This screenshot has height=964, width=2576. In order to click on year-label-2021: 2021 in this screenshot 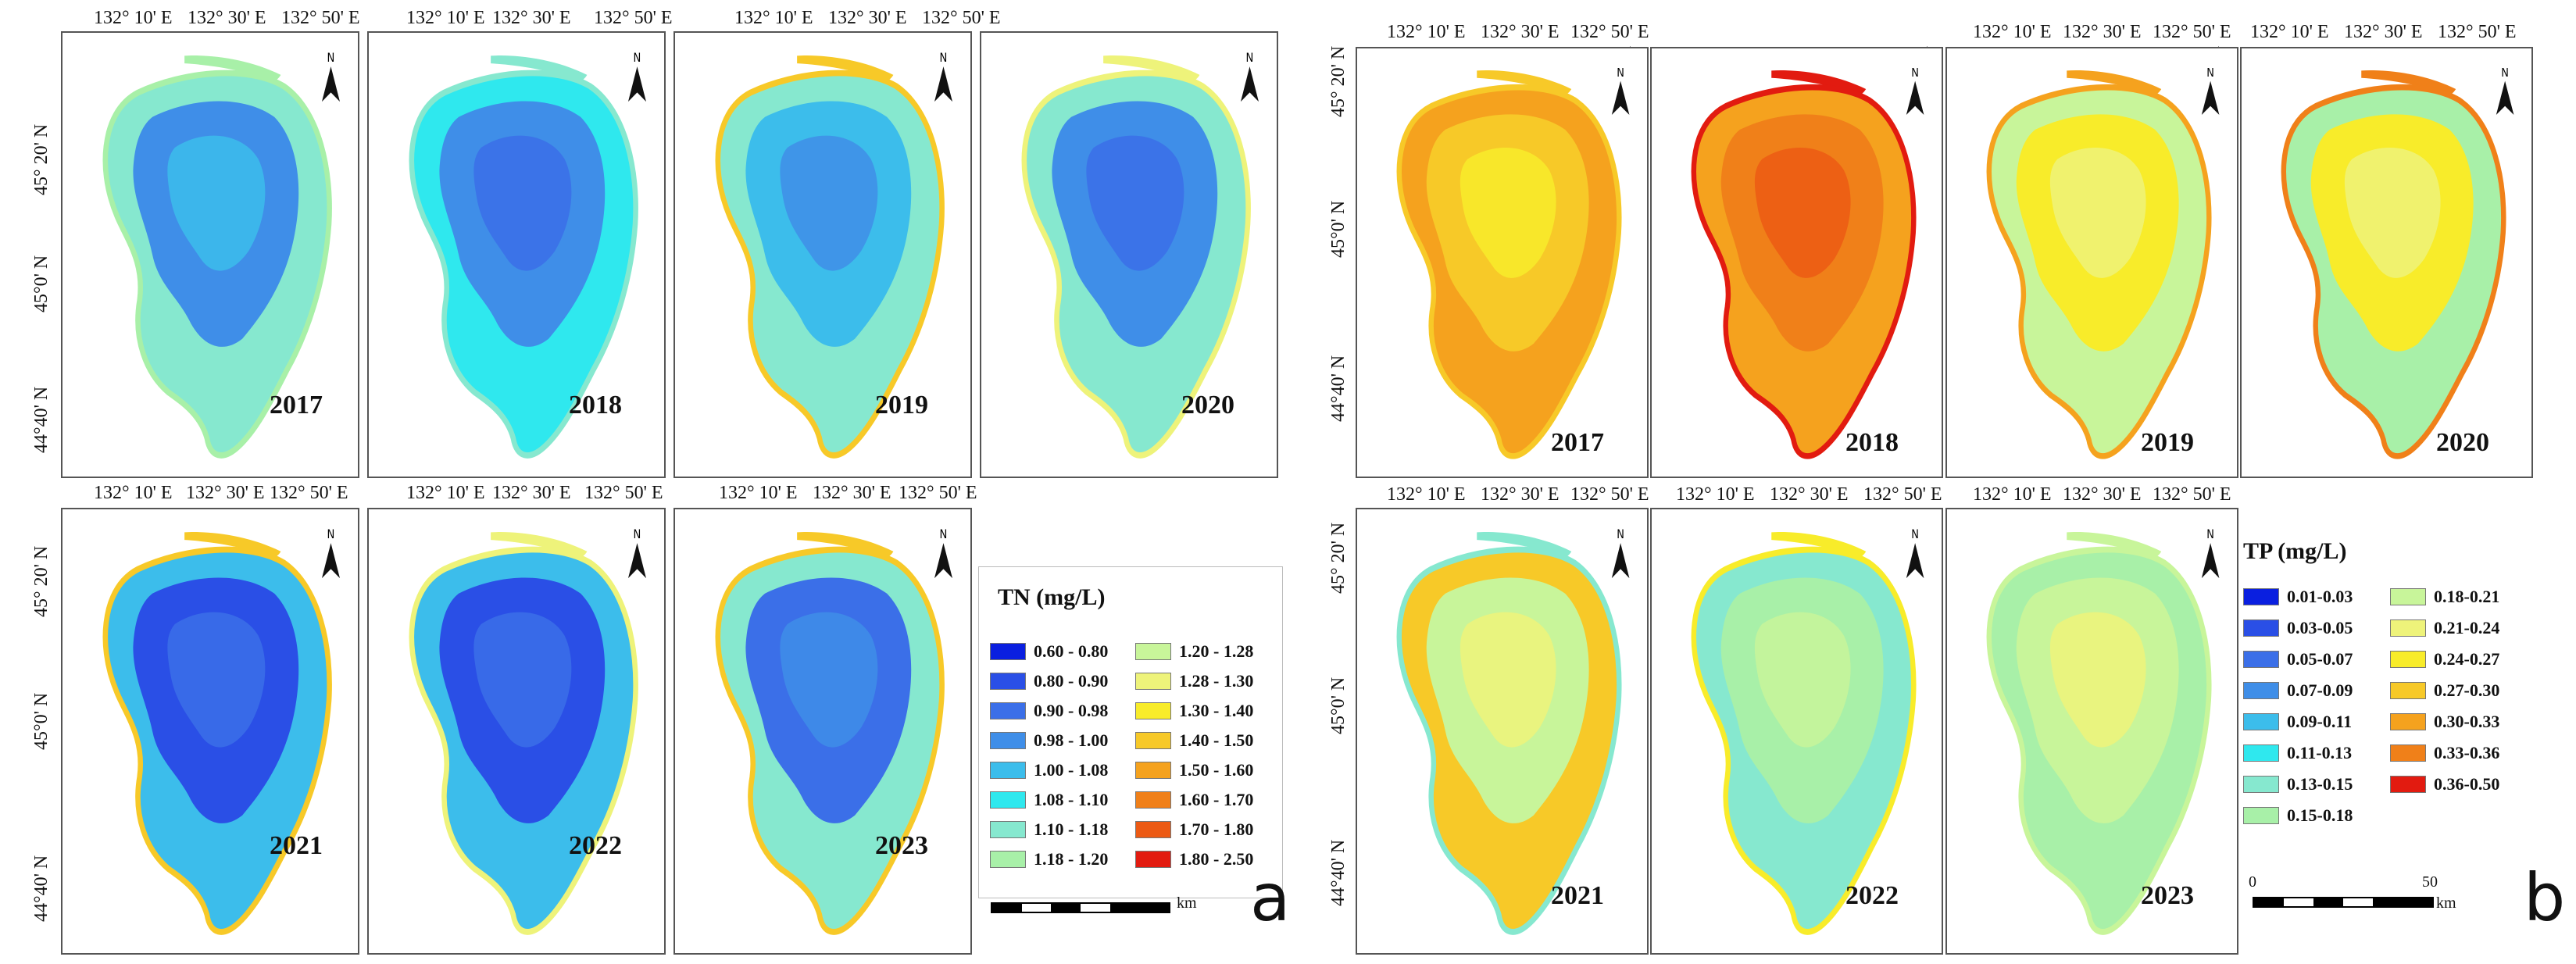, I will do `click(296, 845)`.